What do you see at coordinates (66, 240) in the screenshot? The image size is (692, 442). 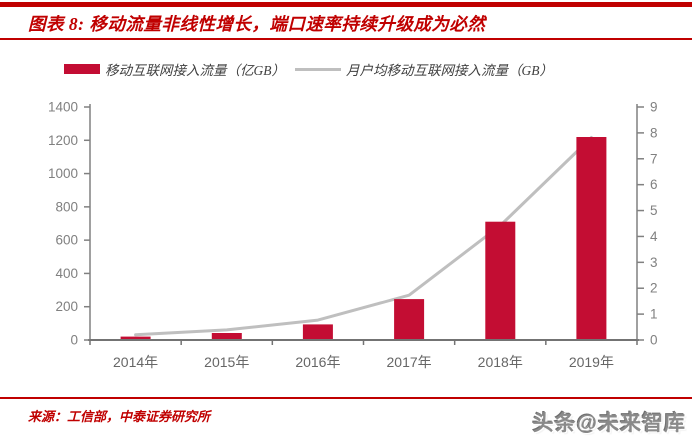 I see `left-axis-tick-label: 600` at bounding box center [66, 240].